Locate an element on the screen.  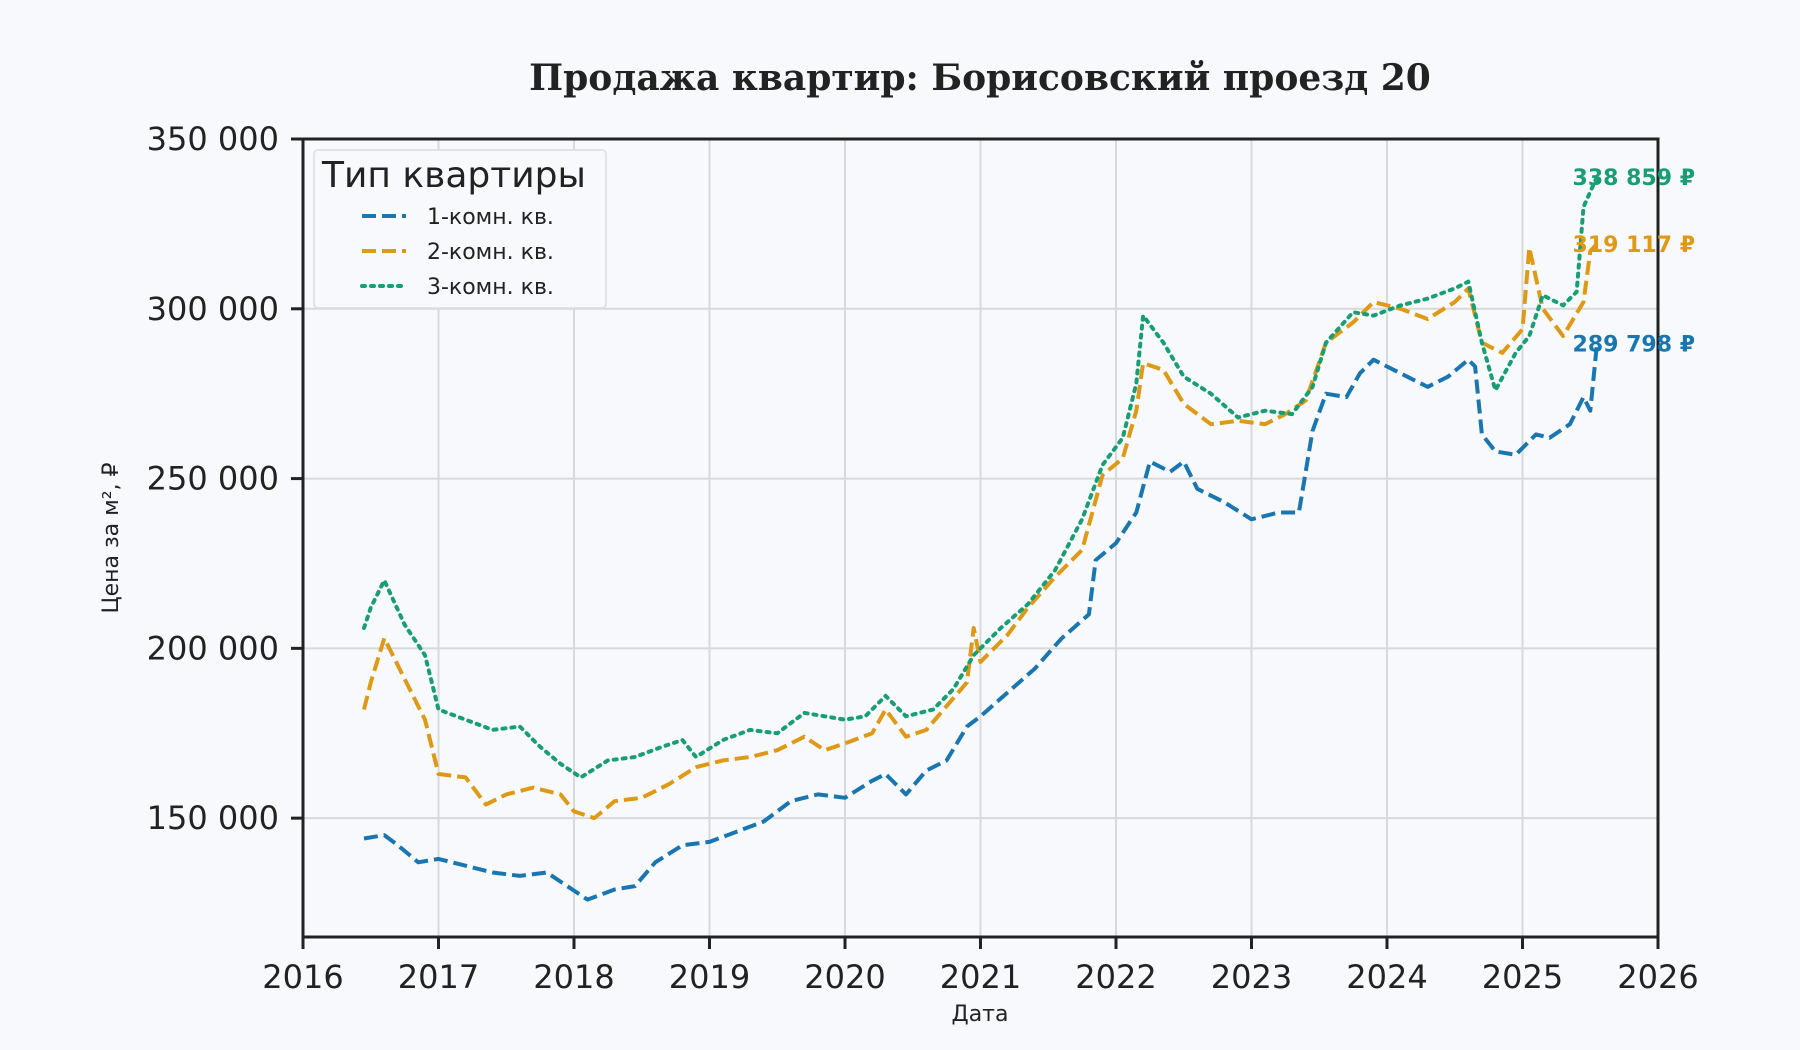
x-axis-label: Дата is located at coordinates (980, 1014).